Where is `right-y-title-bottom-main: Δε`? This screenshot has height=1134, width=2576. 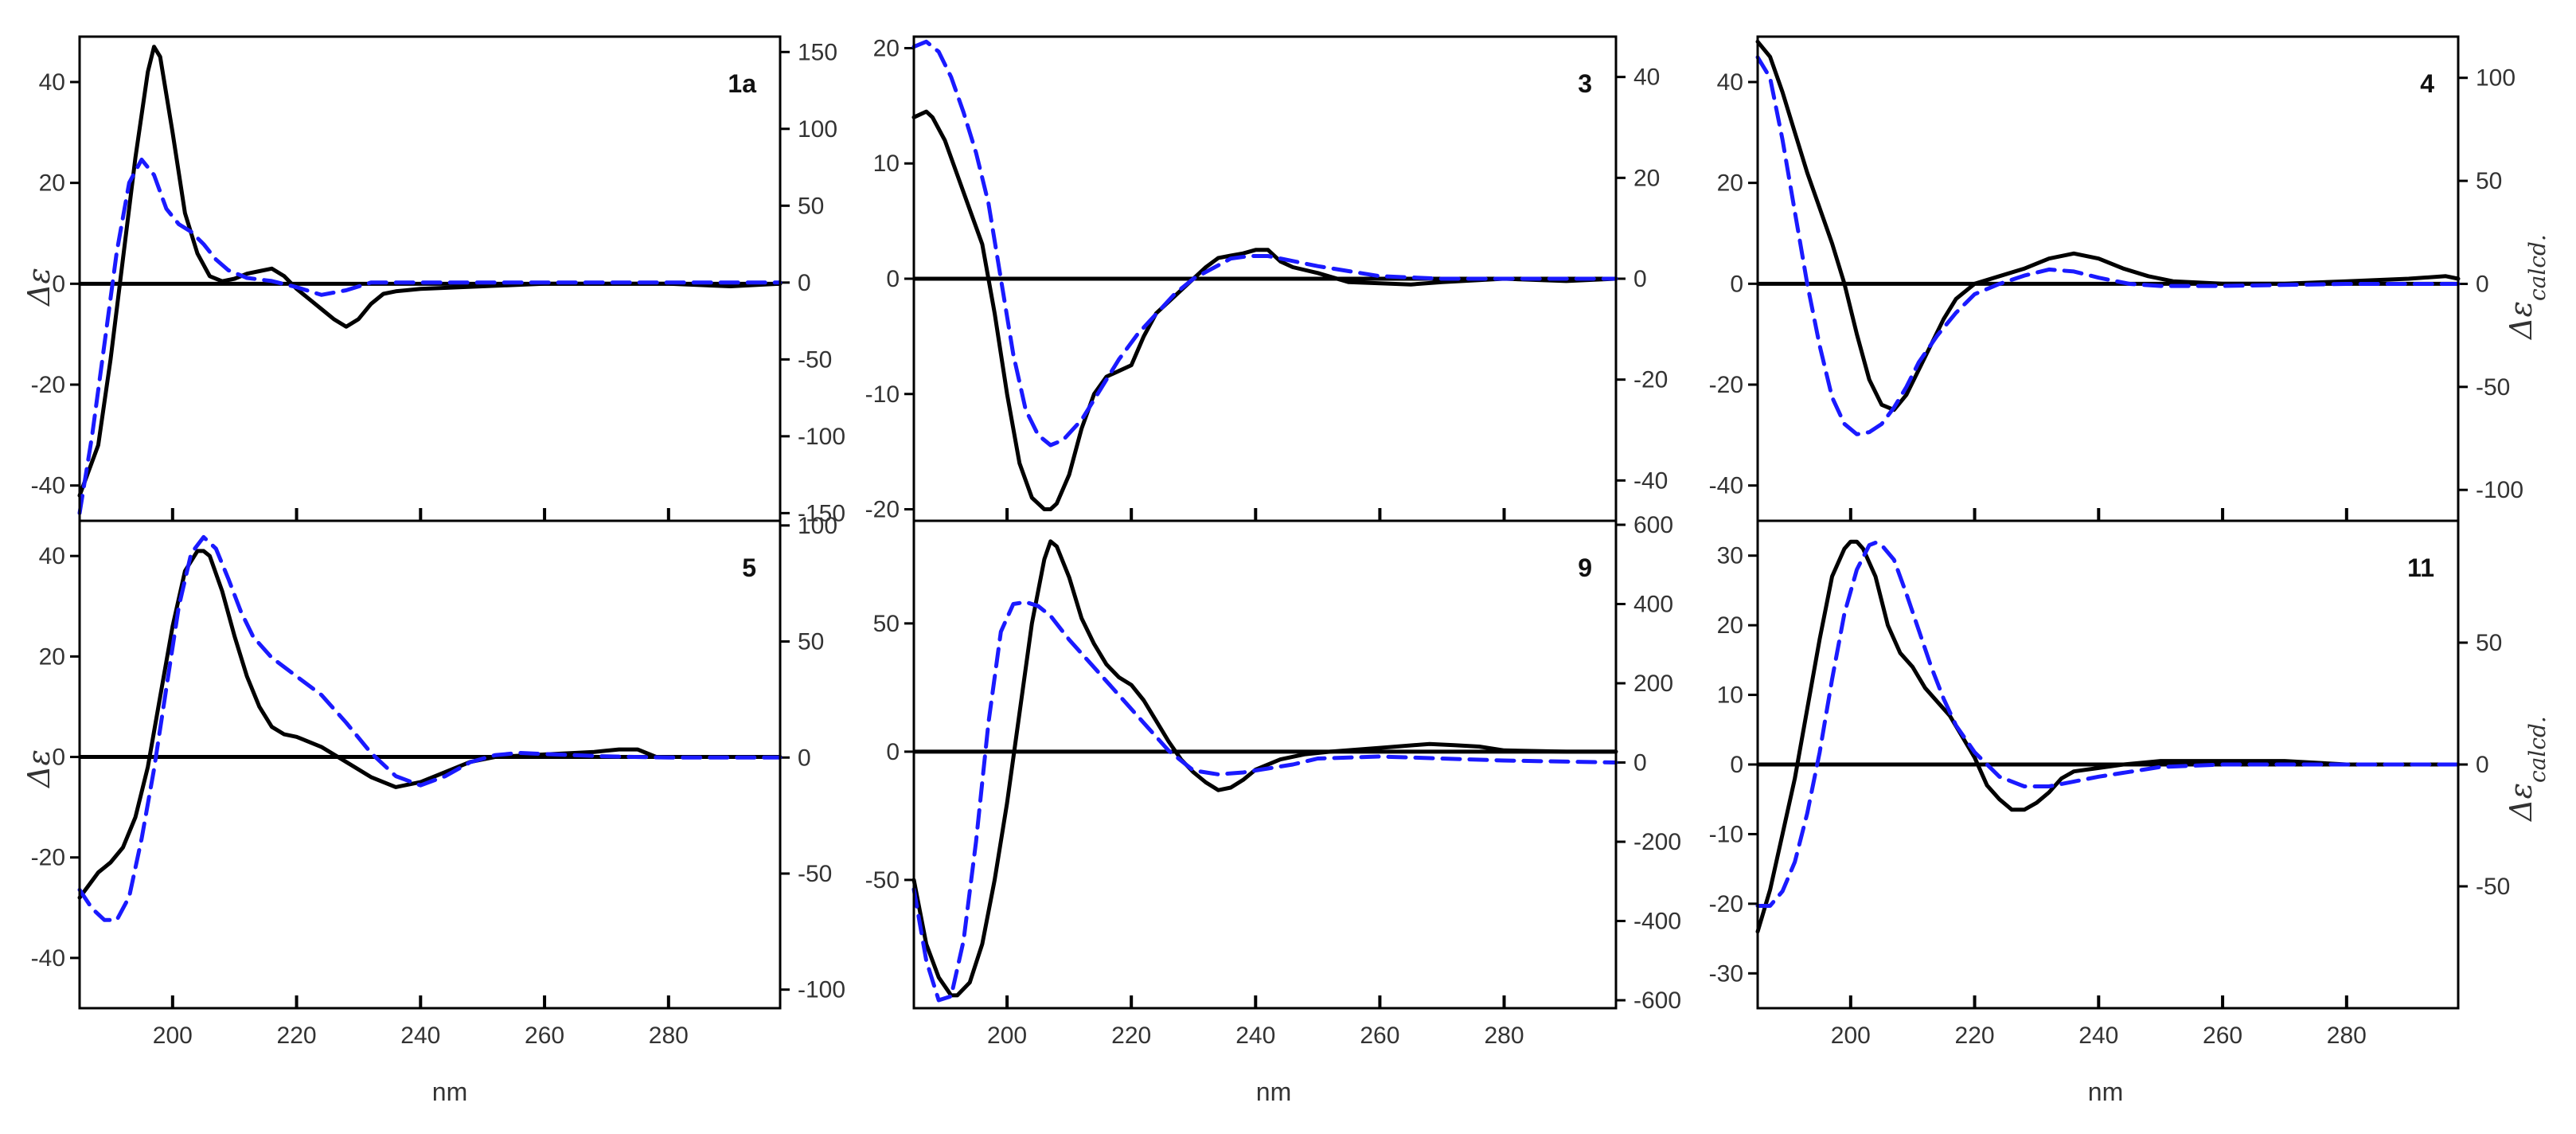
right-y-title-bottom-main: Δε is located at coordinates (2521, 803).